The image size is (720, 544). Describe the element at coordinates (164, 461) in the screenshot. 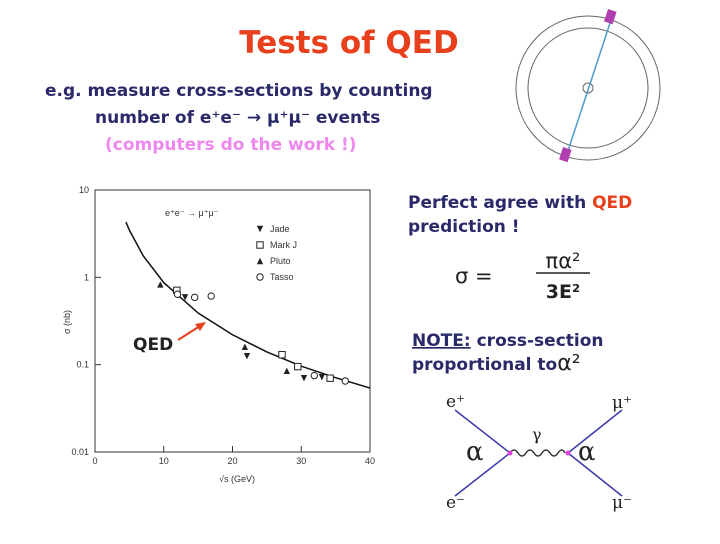

I see `x-tick-label: 10` at that location.